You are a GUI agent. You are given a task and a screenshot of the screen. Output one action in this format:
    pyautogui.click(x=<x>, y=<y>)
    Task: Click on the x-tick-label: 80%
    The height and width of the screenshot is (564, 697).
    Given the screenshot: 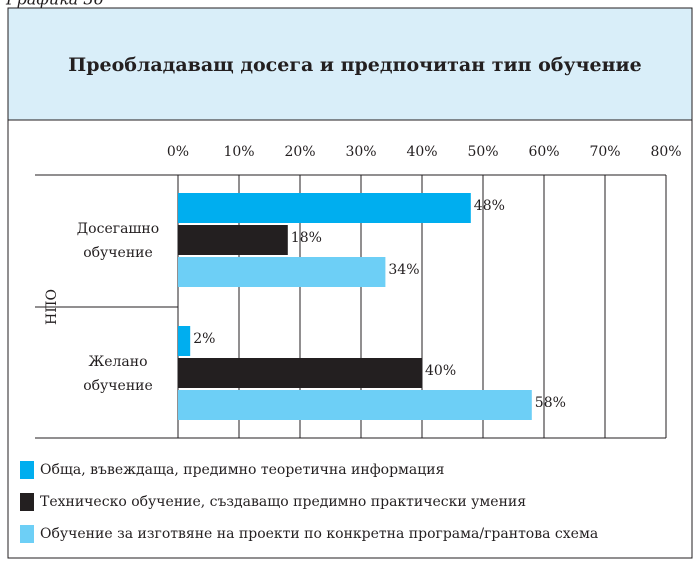 What is the action you would take?
    pyautogui.click(x=665, y=152)
    